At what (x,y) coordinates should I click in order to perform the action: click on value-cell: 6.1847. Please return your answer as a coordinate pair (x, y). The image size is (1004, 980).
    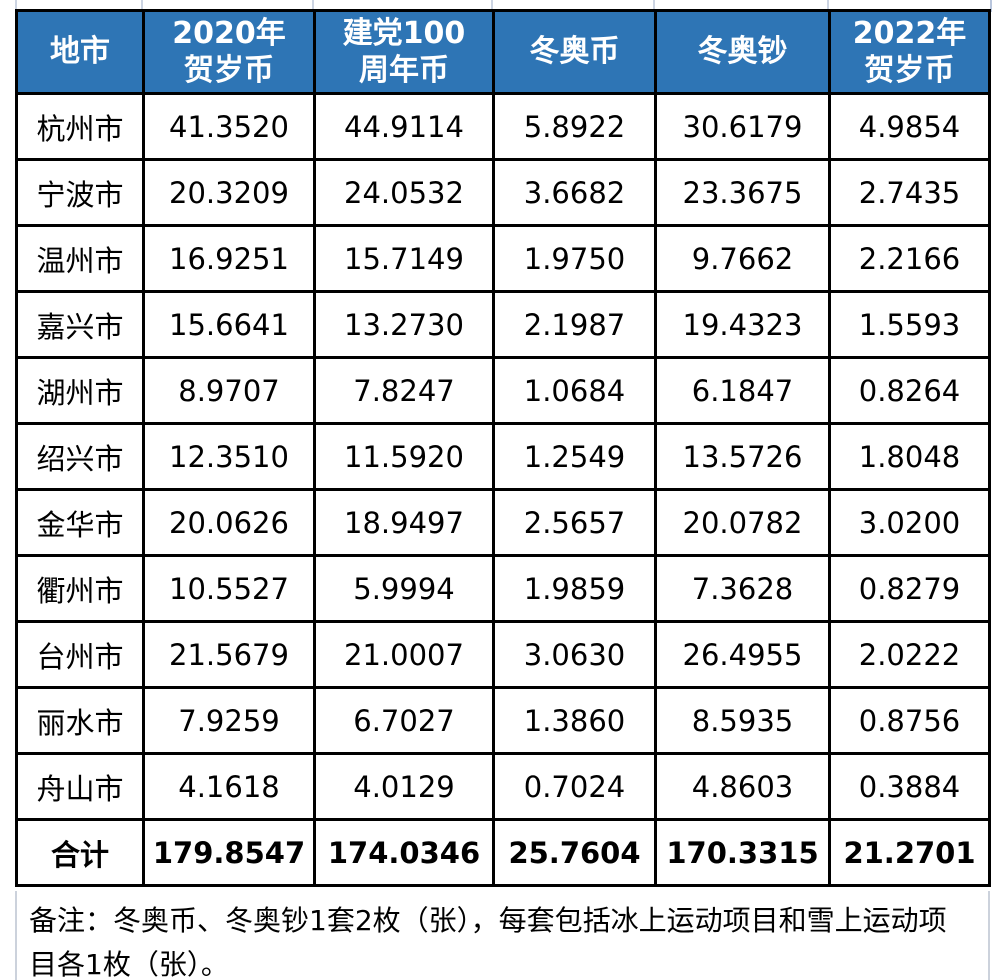
    Looking at the image, I should click on (742, 390).